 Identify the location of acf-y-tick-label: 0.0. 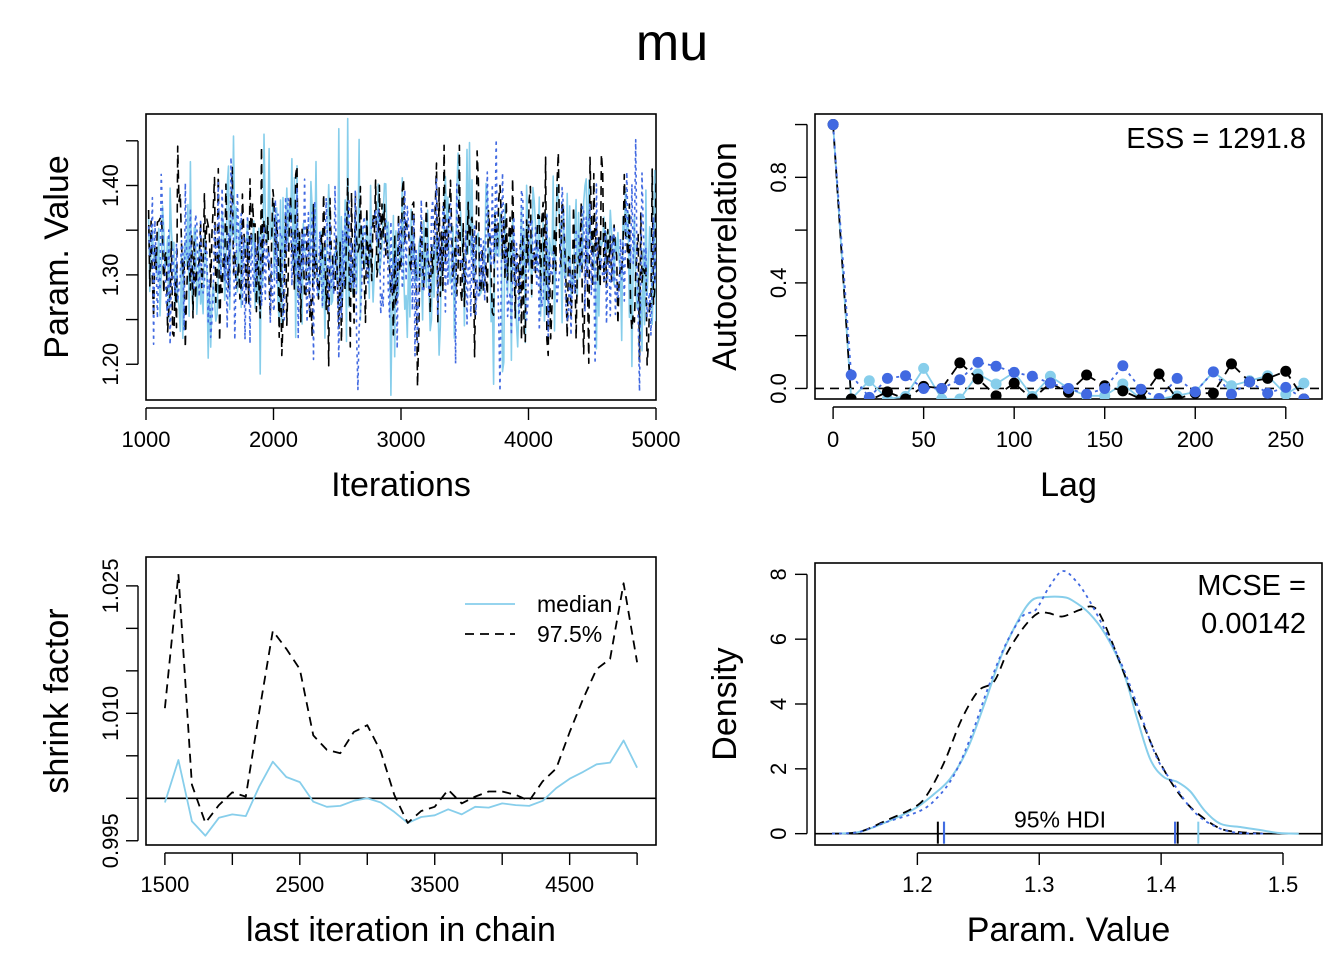
(778, 388).